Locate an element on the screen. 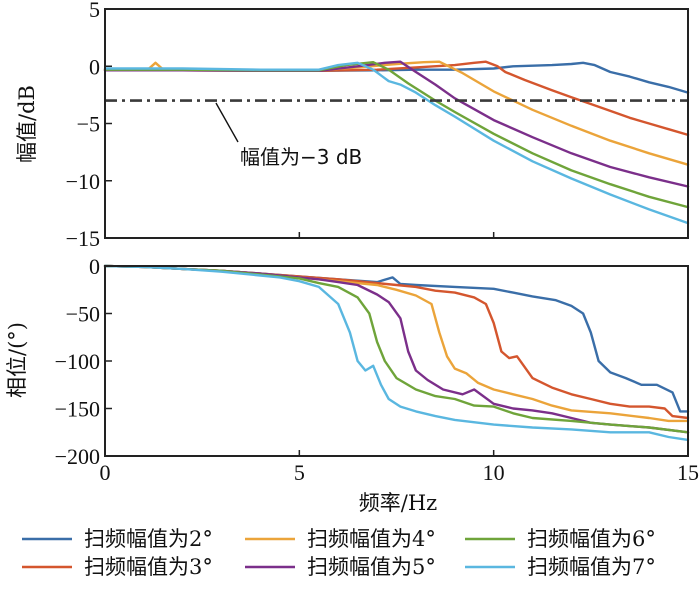 This screenshot has width=700, height=590. legend-item: 扫频幅值为4° is located at coordinates (340, 539).